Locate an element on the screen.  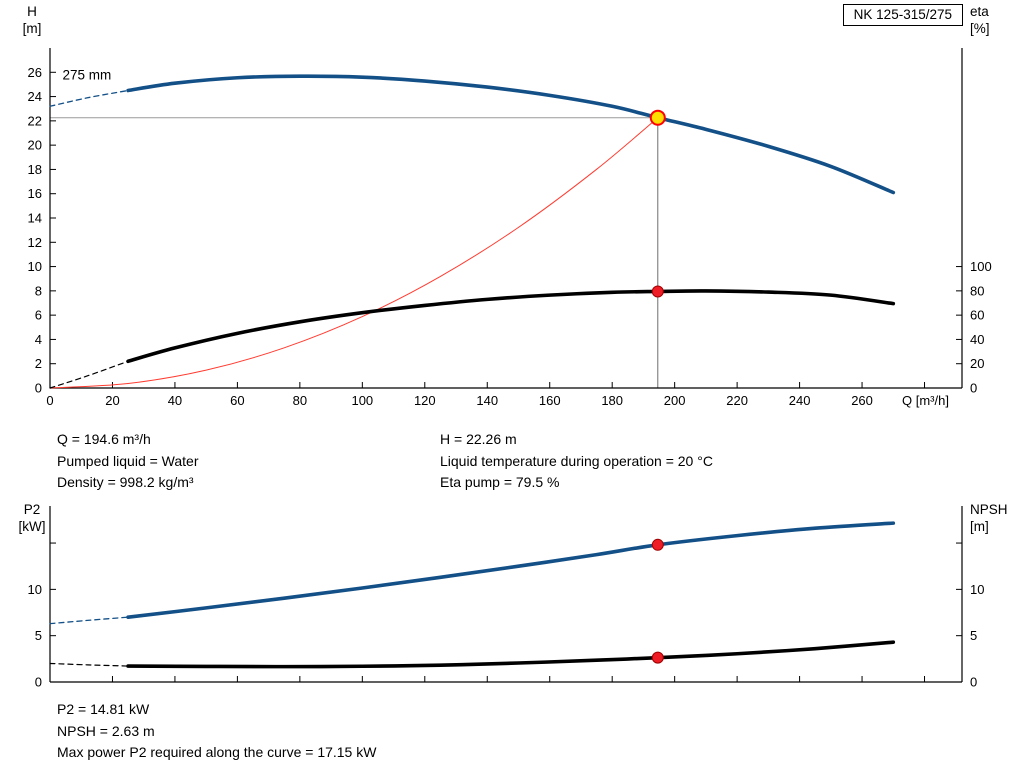
x-axis-title: Q [m³/h] is located at coordinates (925, 400).